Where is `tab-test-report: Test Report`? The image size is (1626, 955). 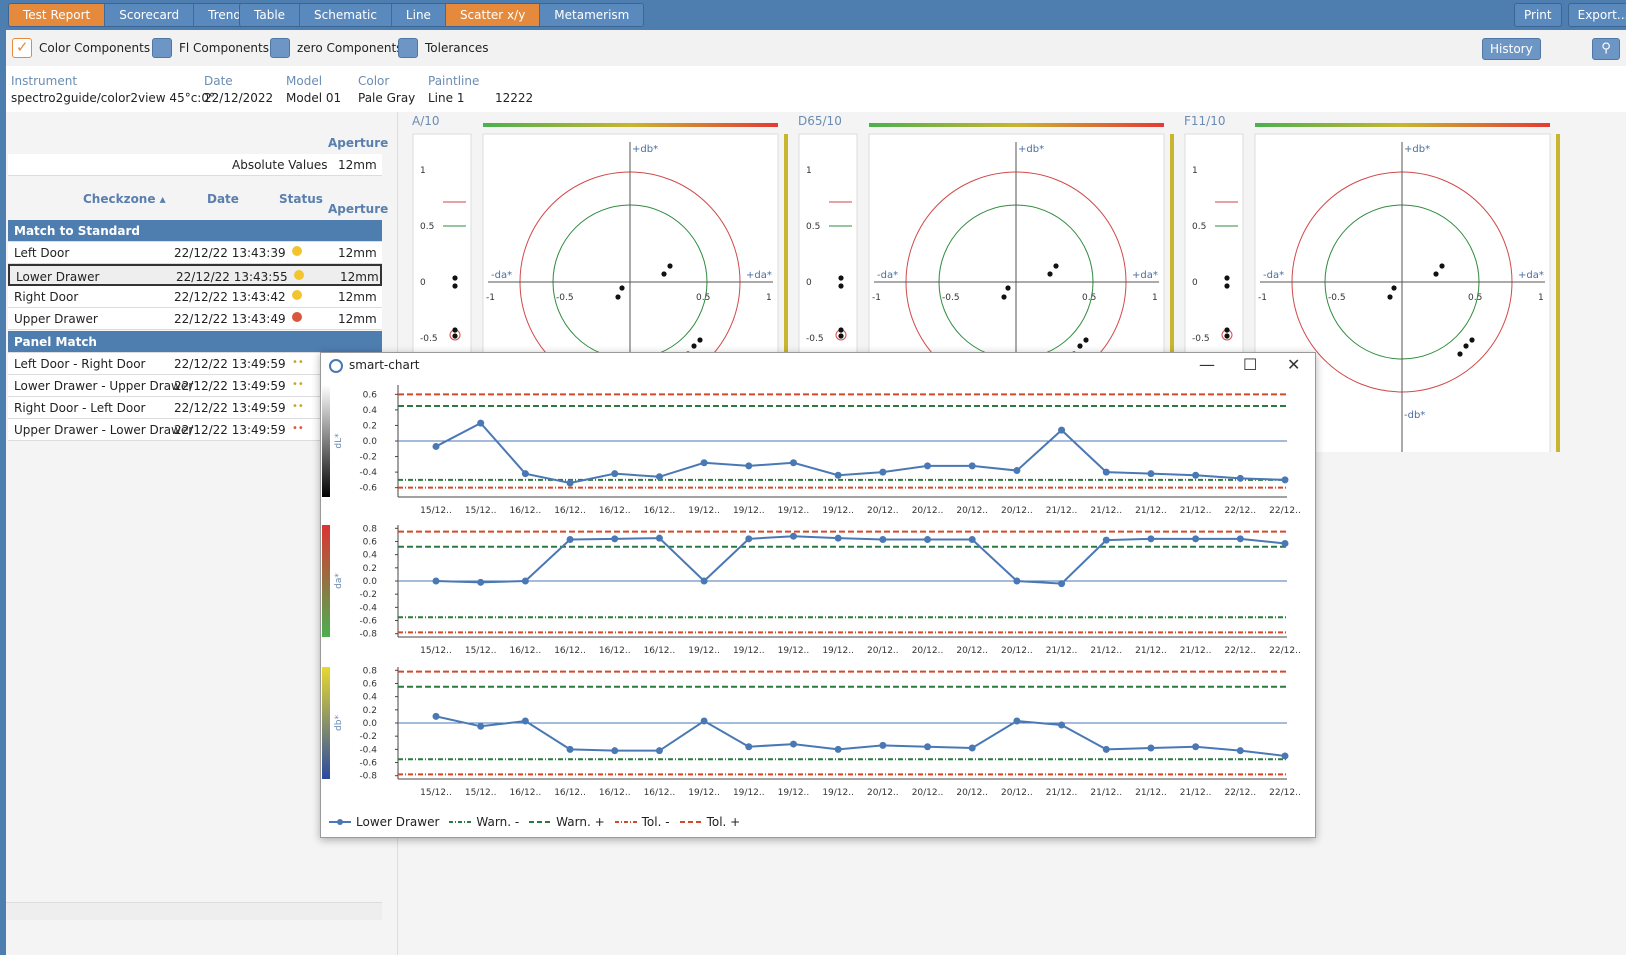 tab-test-report: Test Report is located at coordinates (57, 15).